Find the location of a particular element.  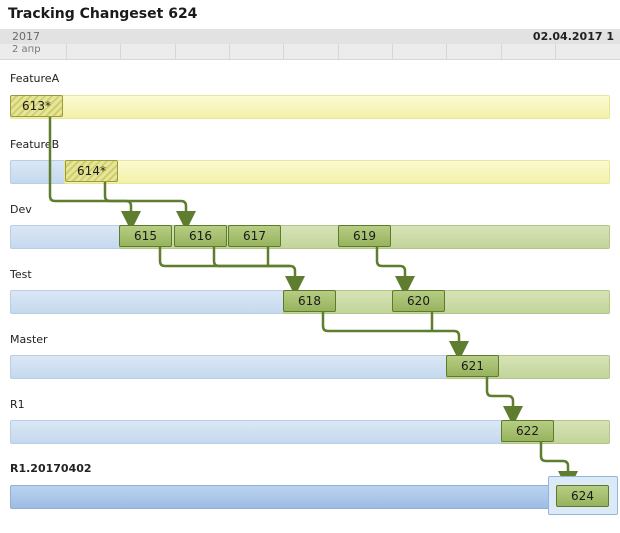

changeset-614: 614* is located at coordinates (91, 171).